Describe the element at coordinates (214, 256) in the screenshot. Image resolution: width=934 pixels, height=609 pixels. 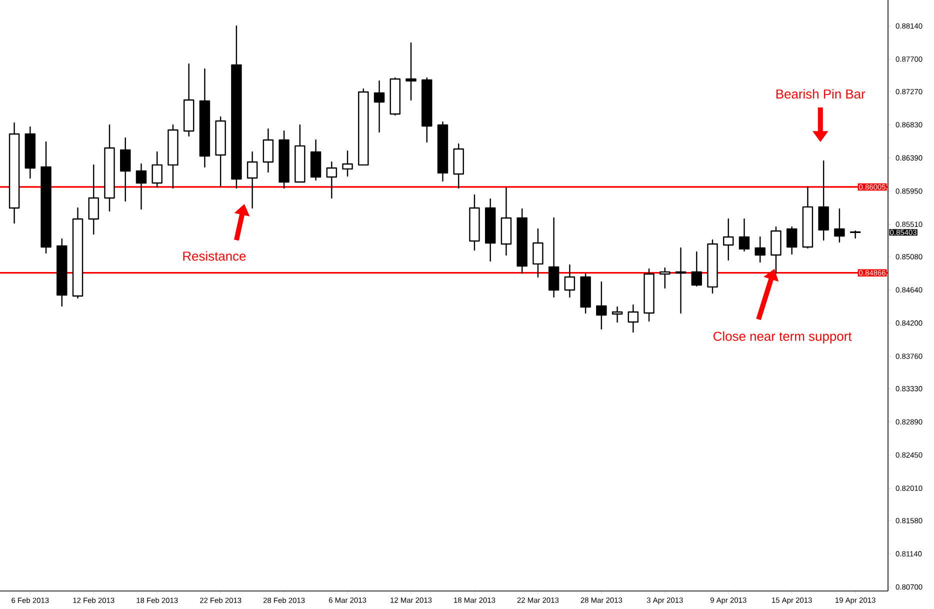
I see `annotation: Resistance` at that location.